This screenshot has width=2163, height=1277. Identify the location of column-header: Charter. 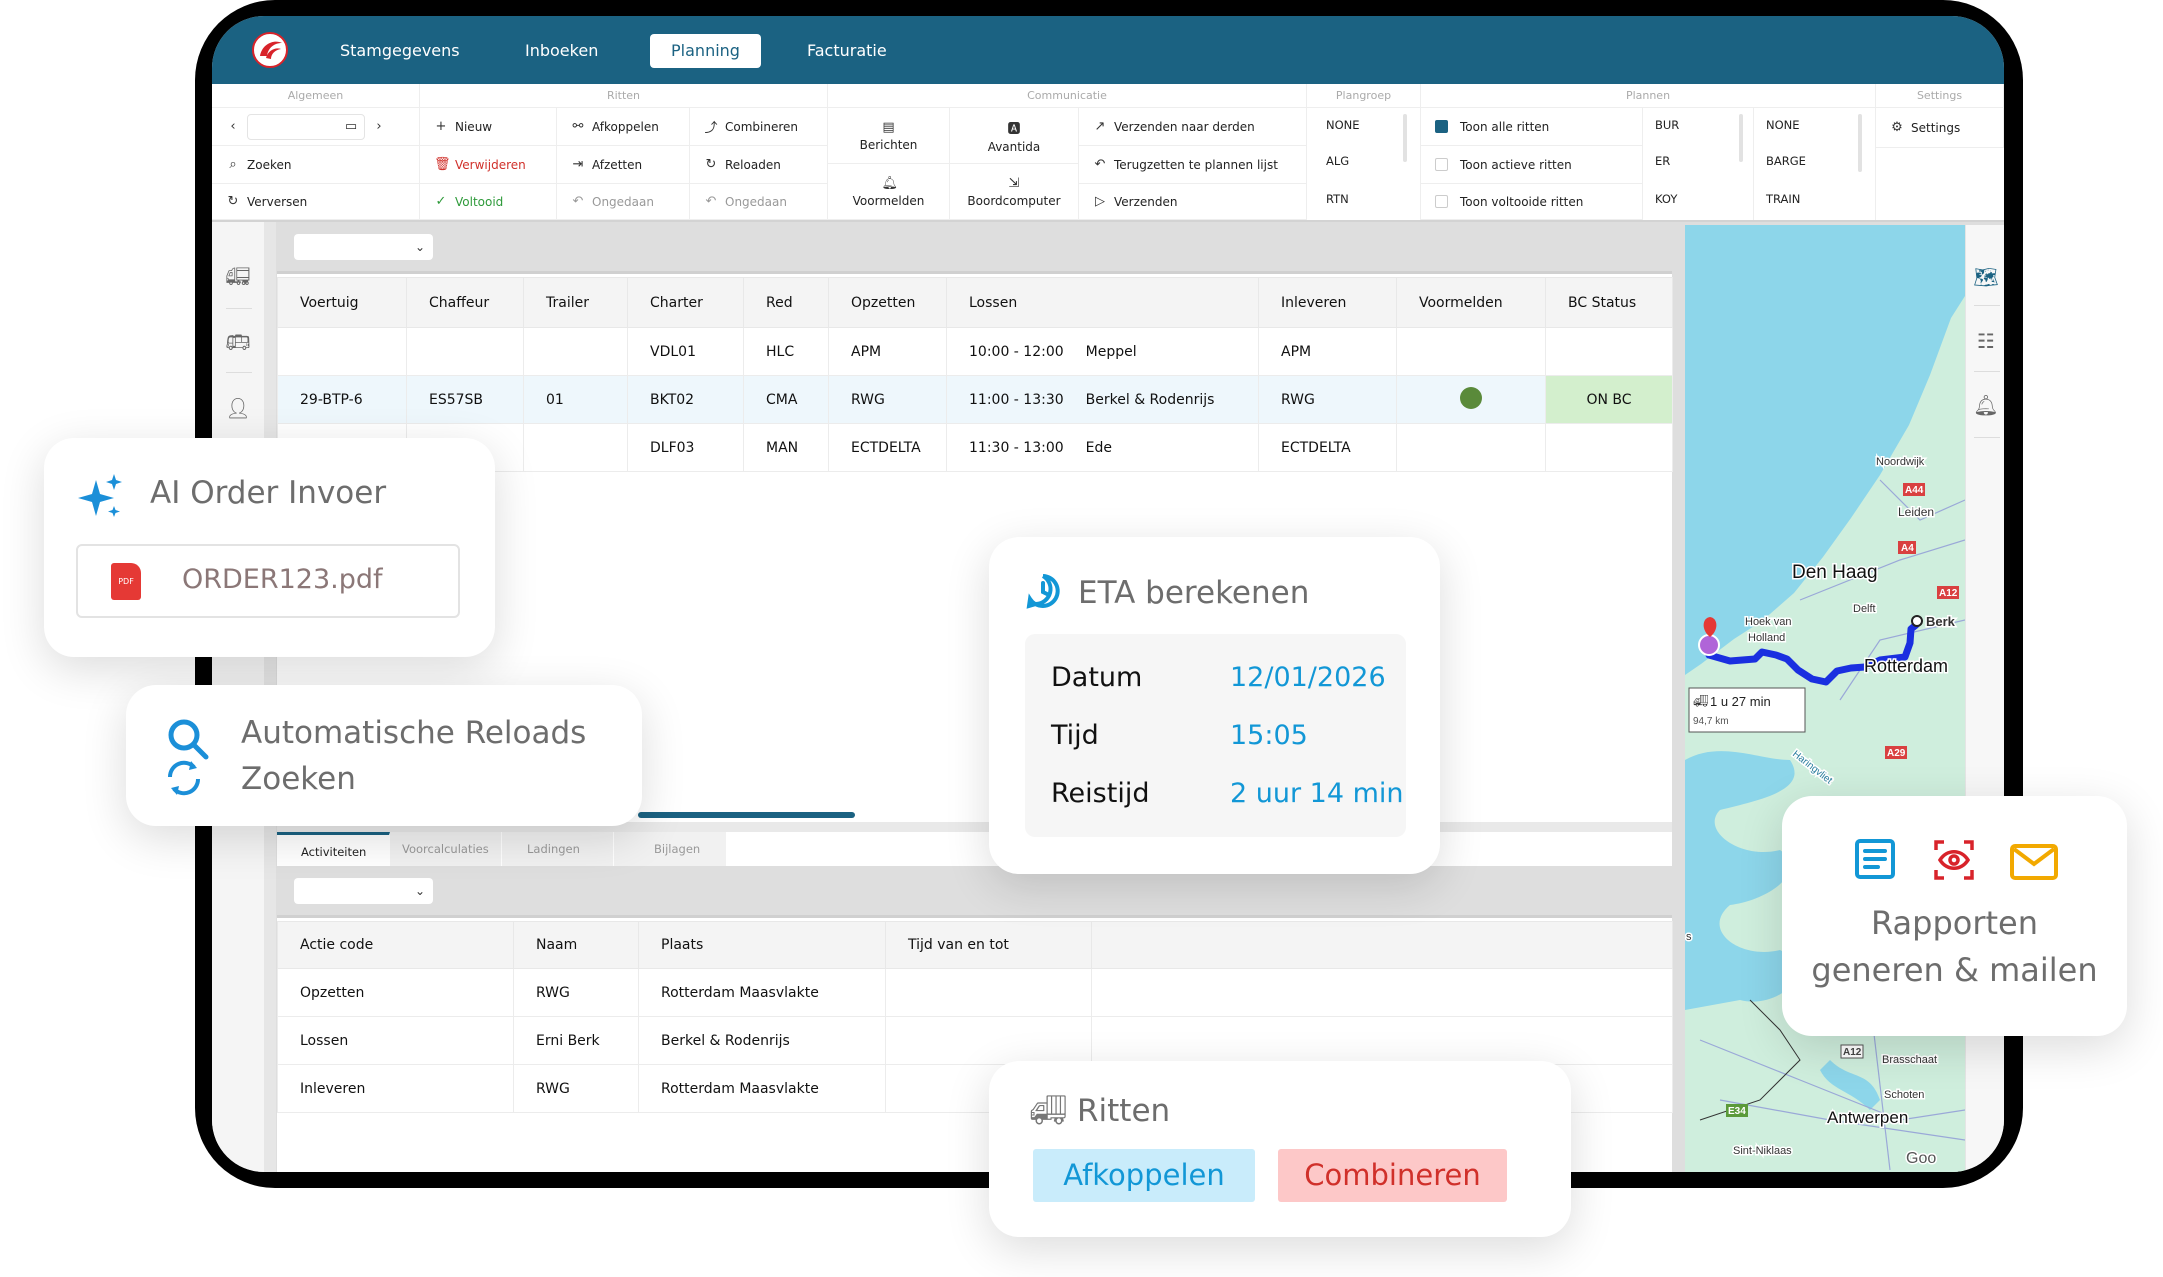
(685, 302).